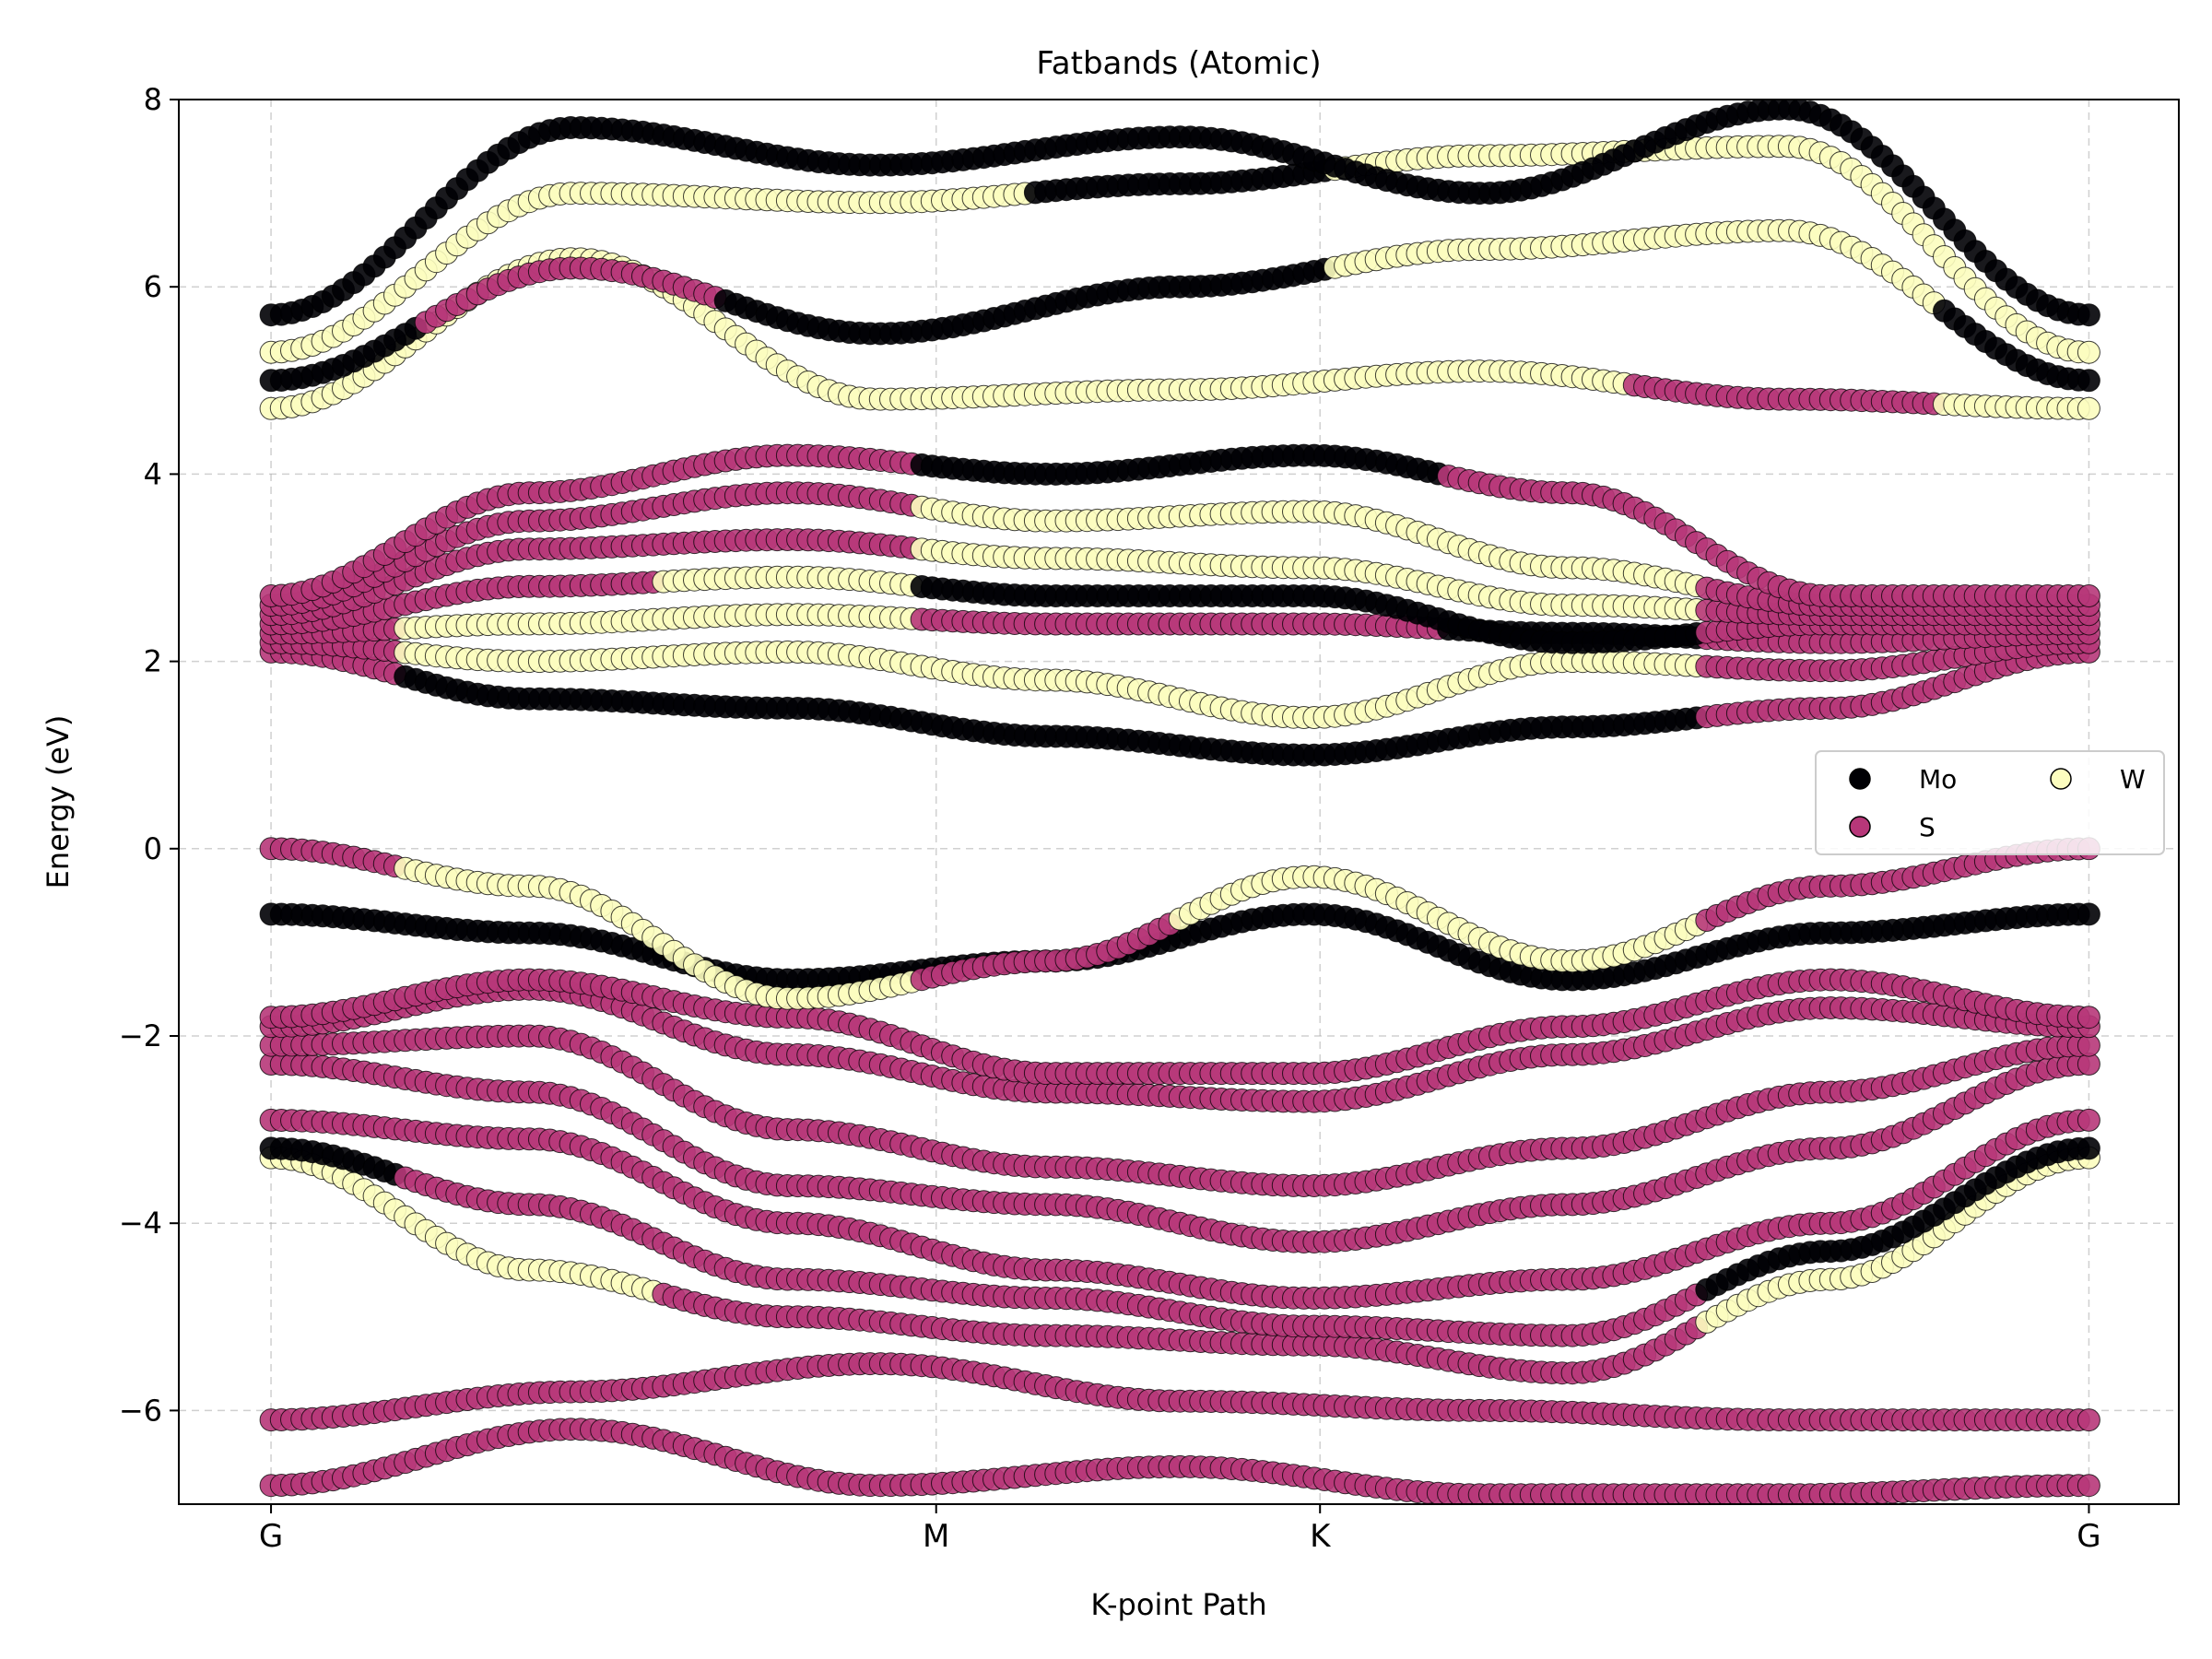  What do you see at coordinates (1178, 63) in the screenshot?
I see `chart-title: Fatbands (Atomic)` at bounding box center [1178, 63].